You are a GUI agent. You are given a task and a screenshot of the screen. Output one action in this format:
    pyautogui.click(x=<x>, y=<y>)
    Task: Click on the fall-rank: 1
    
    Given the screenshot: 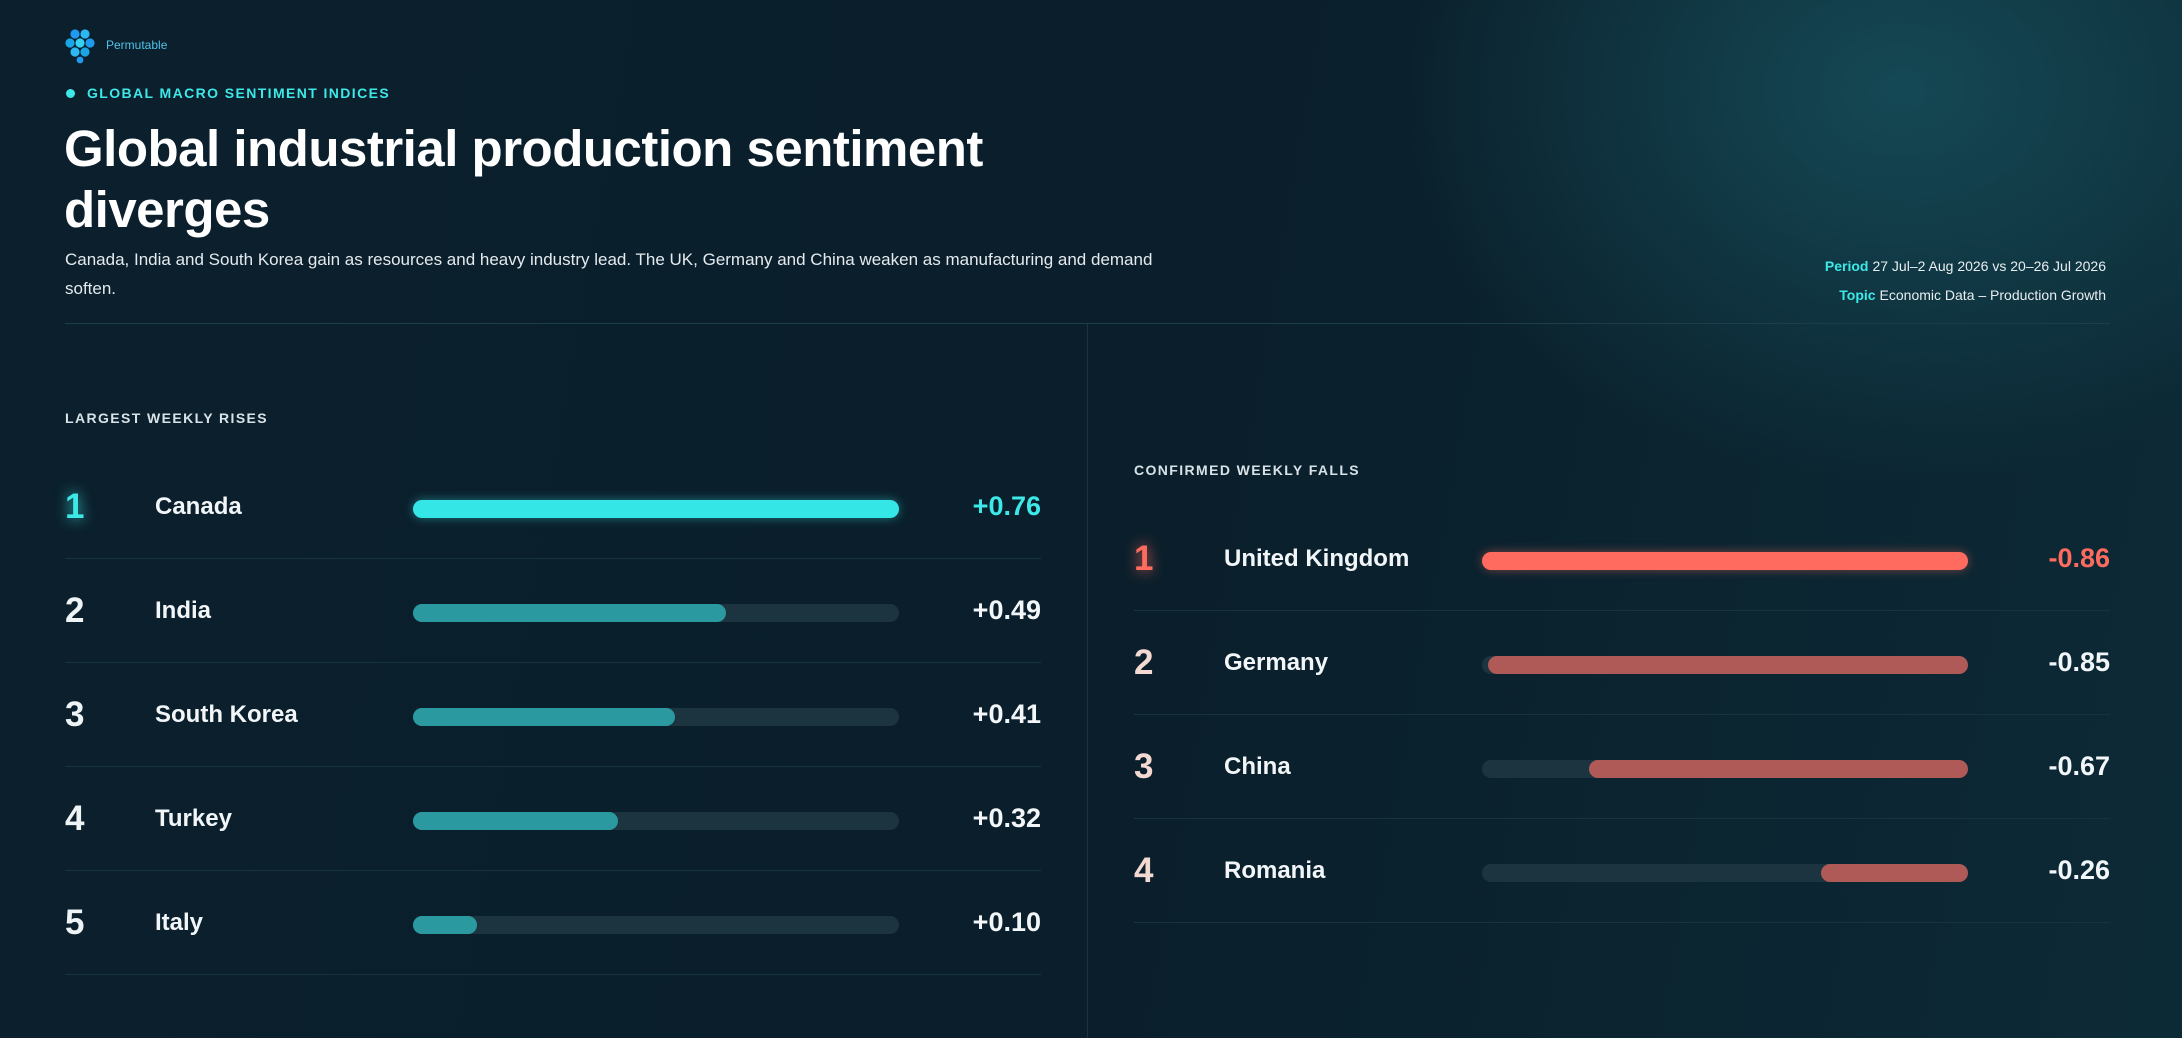 What is the action you would take?
    pyautogui.click(x=1144, y=558)
    